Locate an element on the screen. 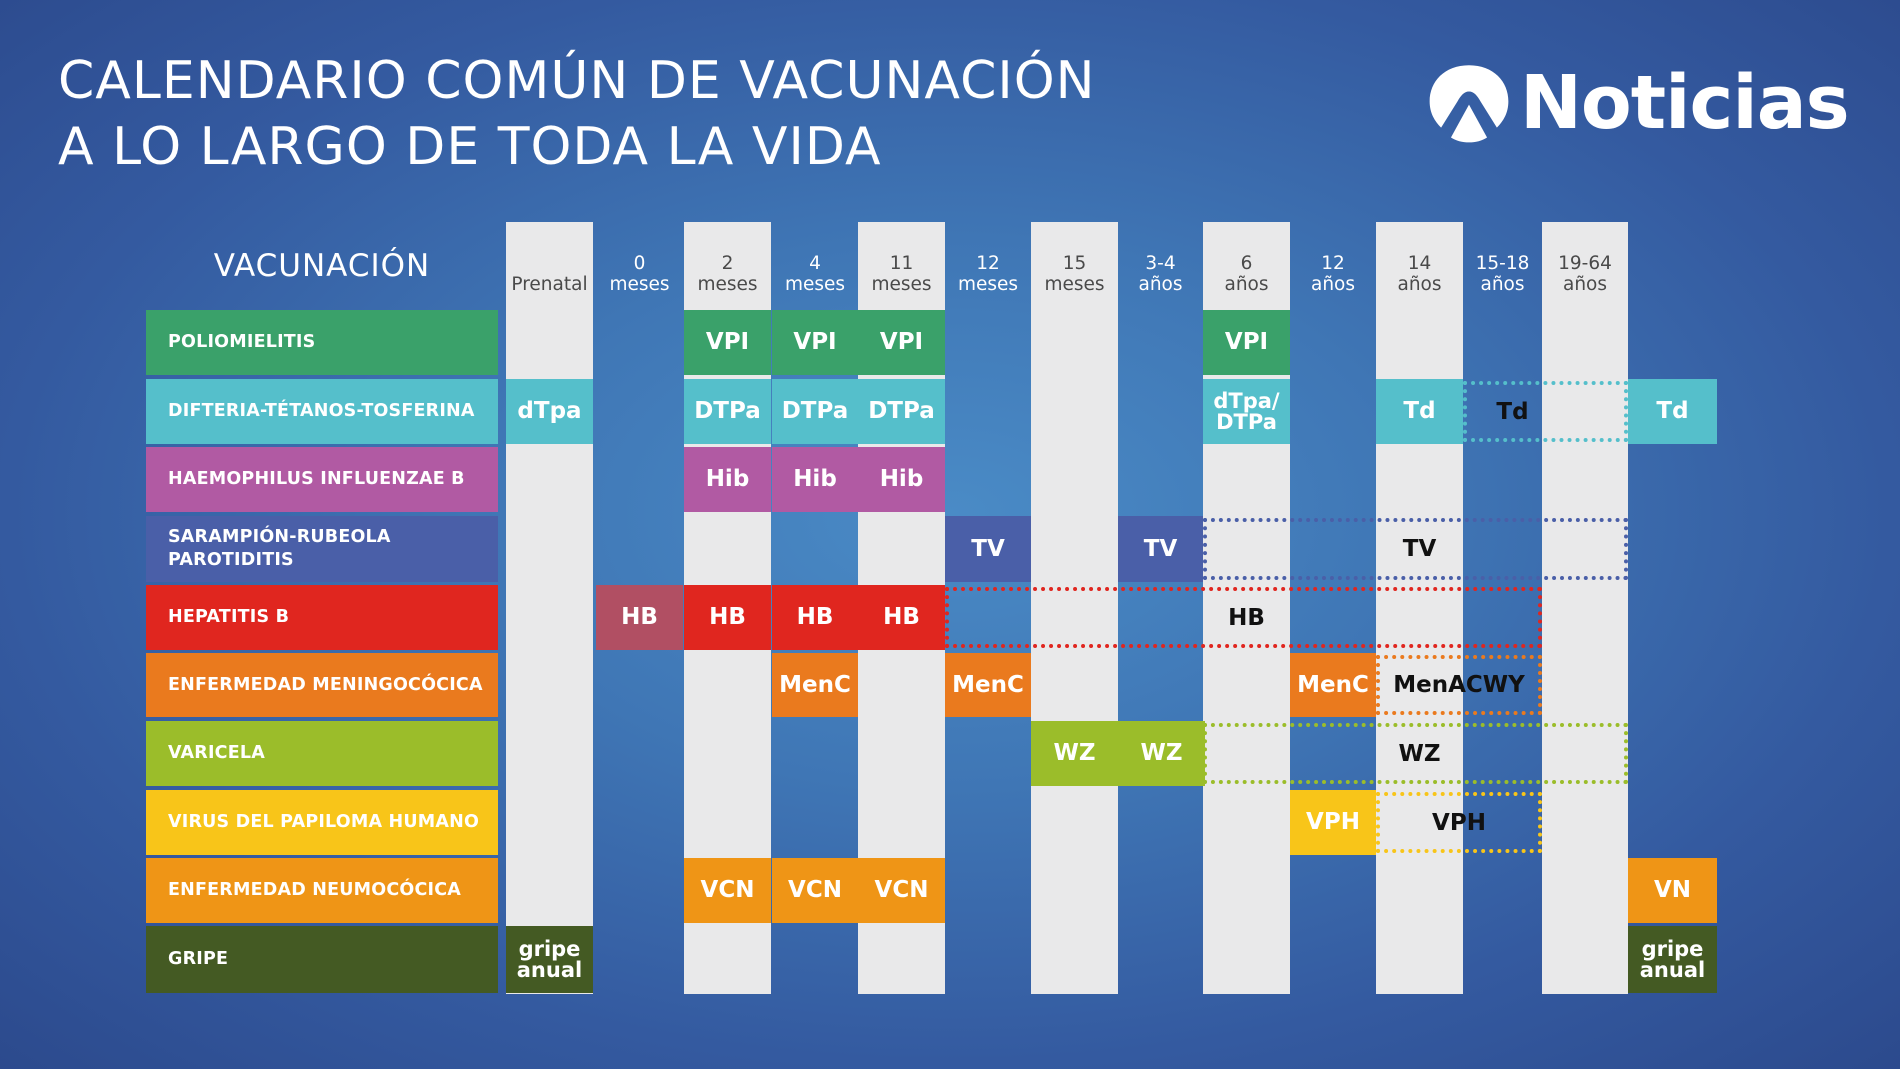 Image resolution: width=1900 pixels, height=1069 pixels. range-label-trivirica: TV is located at coordinates (1419, 549).